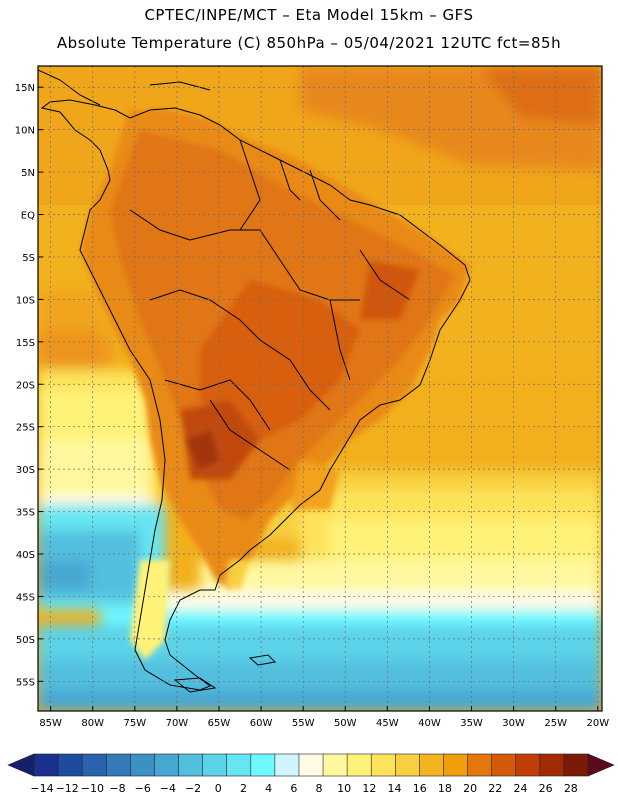  Describe the element at coordinates (261, 723) in the screenshot. I see `lon-tick-label: 60W` at that location.